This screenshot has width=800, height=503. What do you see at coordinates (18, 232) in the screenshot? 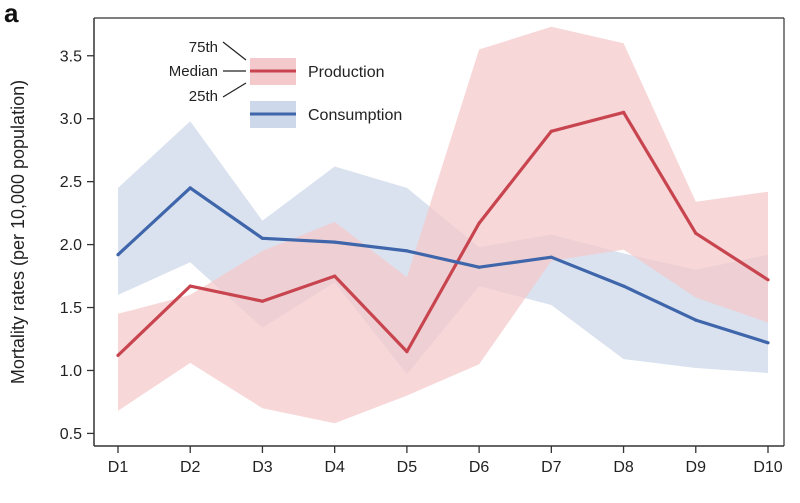
I see `y-axis-label: Mortality rates (per 10,000 population)` at bounding box center [18, 232].